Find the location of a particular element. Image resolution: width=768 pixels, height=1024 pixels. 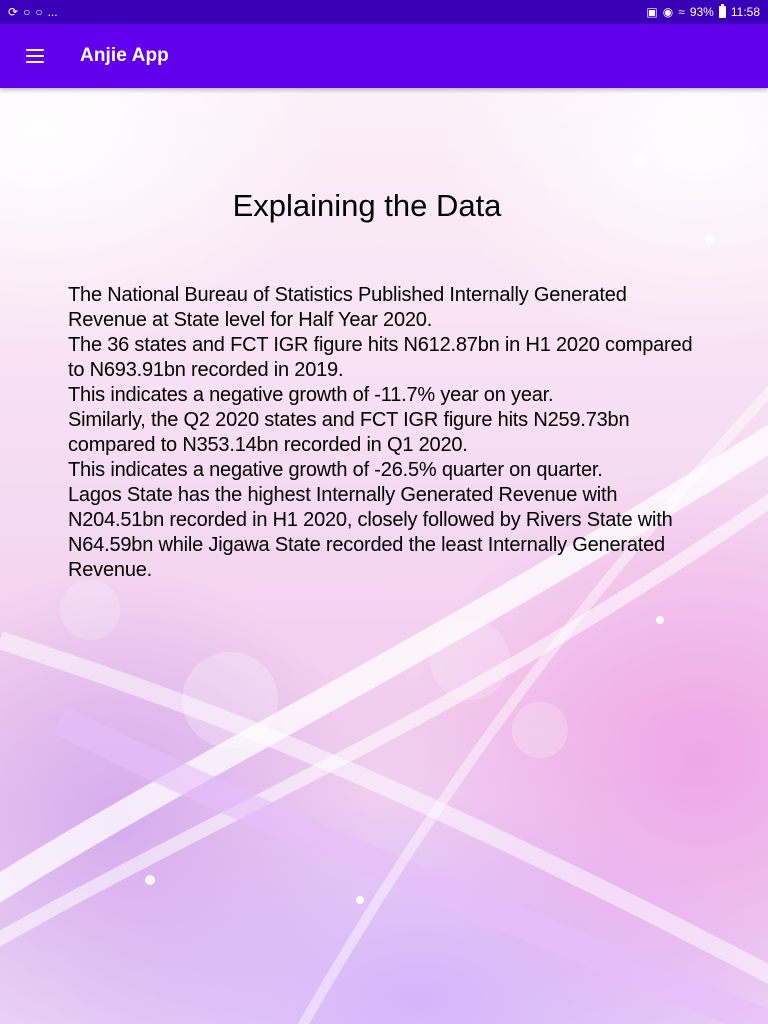

app-title: Anjie App is located at coordinates (124, 55).